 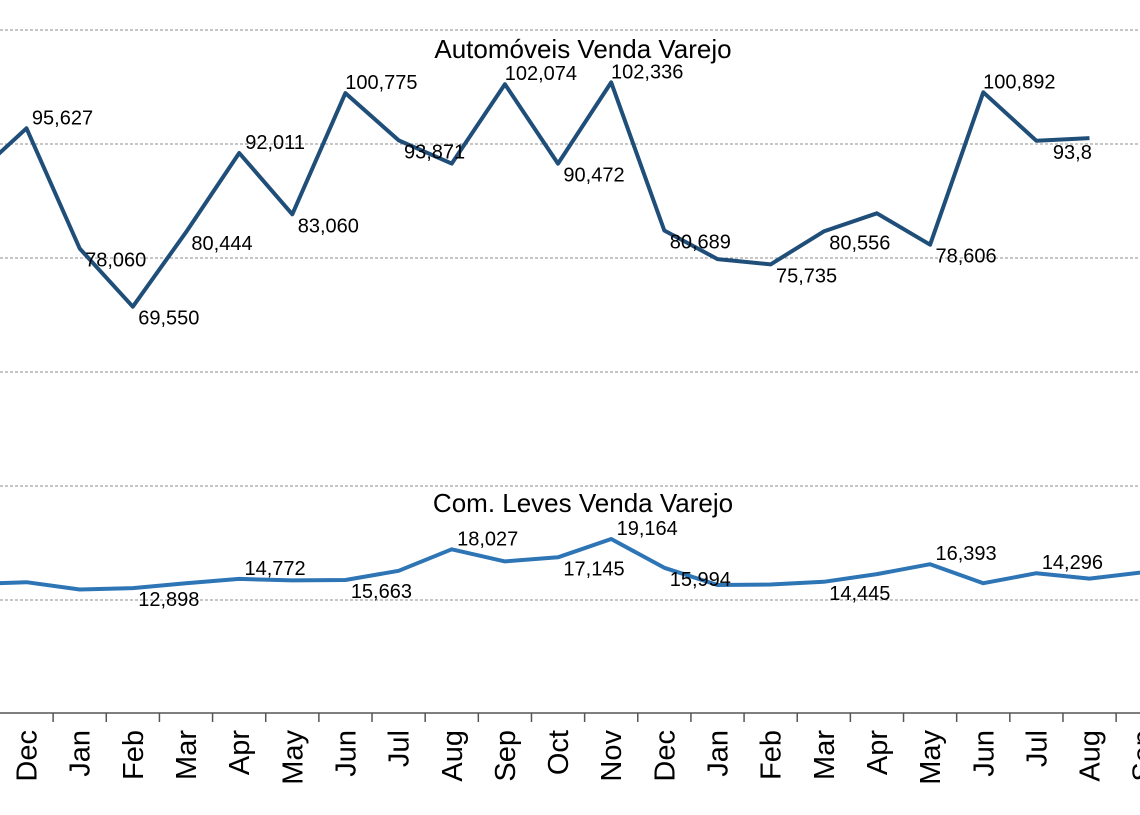 What do you see at coordinates (700, 580) in the screenshot?
I see `data-label: 15,994` at bounding box center [700, 580].